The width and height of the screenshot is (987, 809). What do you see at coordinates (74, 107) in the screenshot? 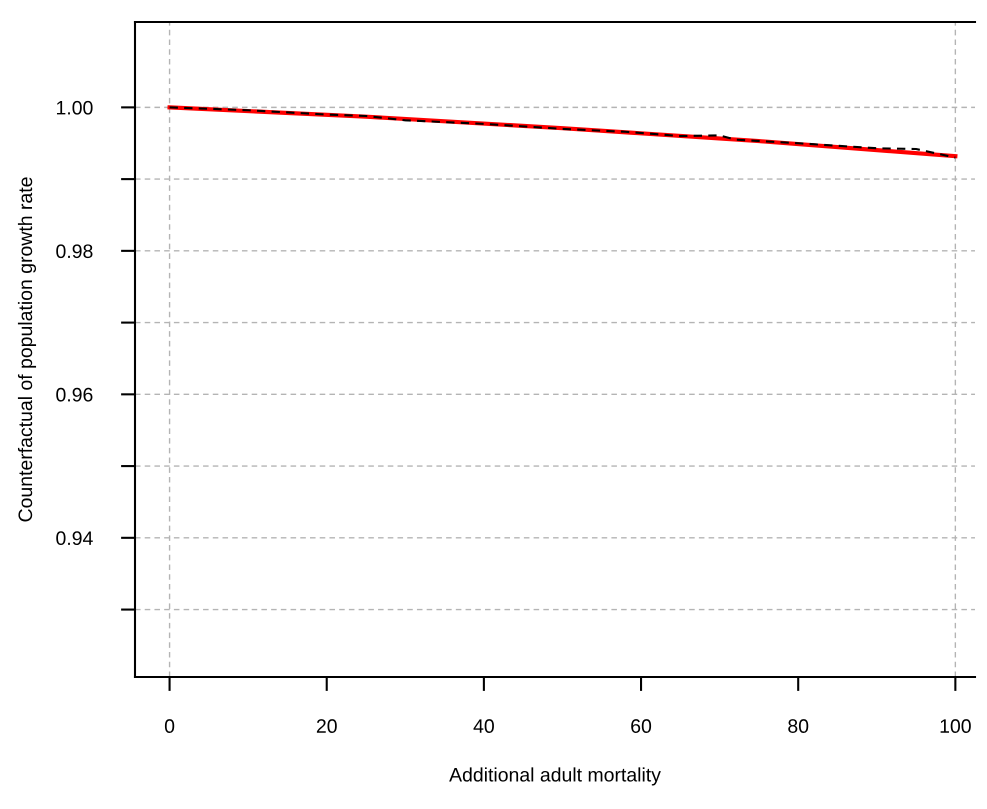
I see `text: 1.00` at bounding box center [74, 107].